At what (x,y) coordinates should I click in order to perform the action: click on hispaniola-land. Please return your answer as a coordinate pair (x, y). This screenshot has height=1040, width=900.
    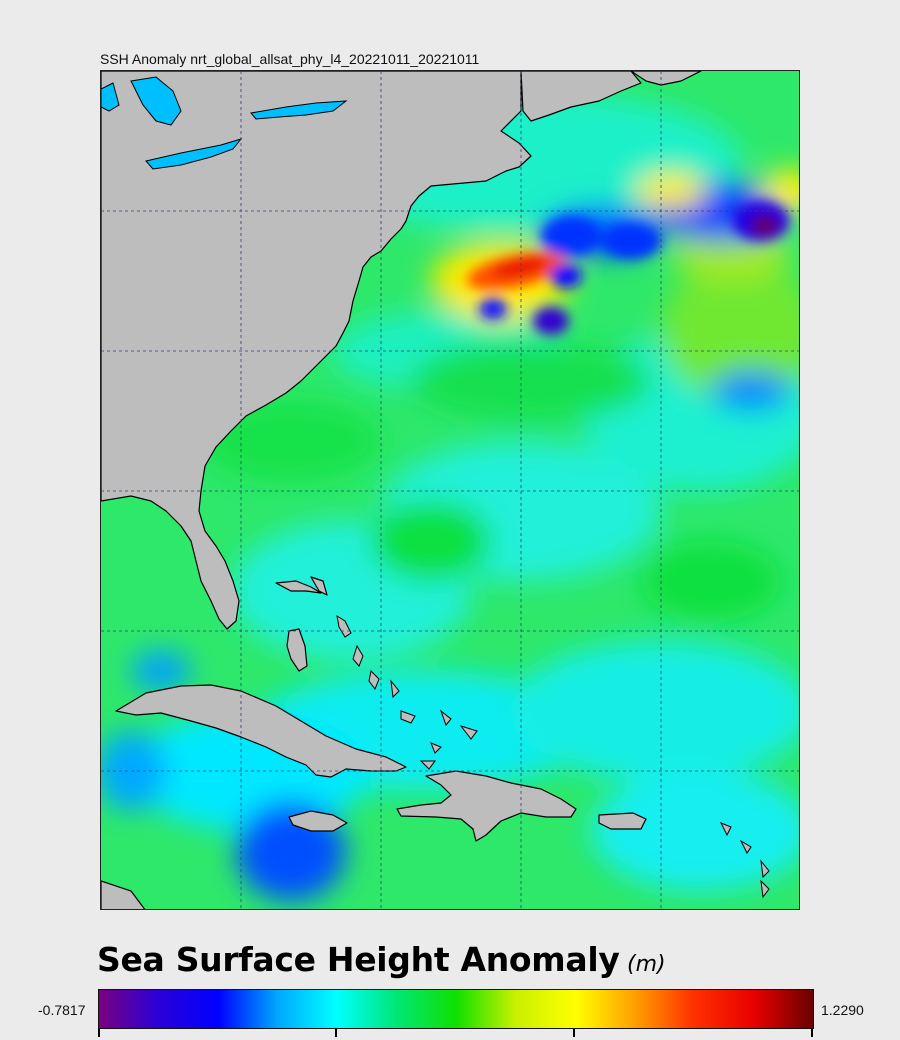
    Looking at the image, I should click on (486, 806).